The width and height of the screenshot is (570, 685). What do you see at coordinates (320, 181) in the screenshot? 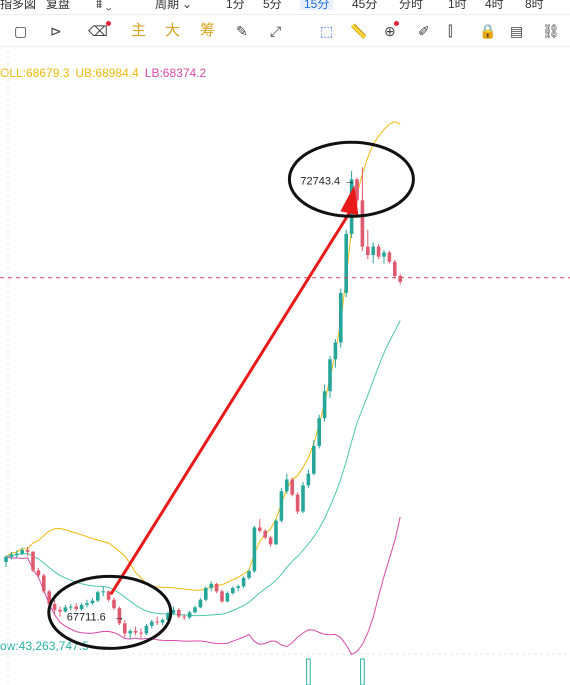
I see `high-price-label: 72743.4` at bounding box center [320, 181].